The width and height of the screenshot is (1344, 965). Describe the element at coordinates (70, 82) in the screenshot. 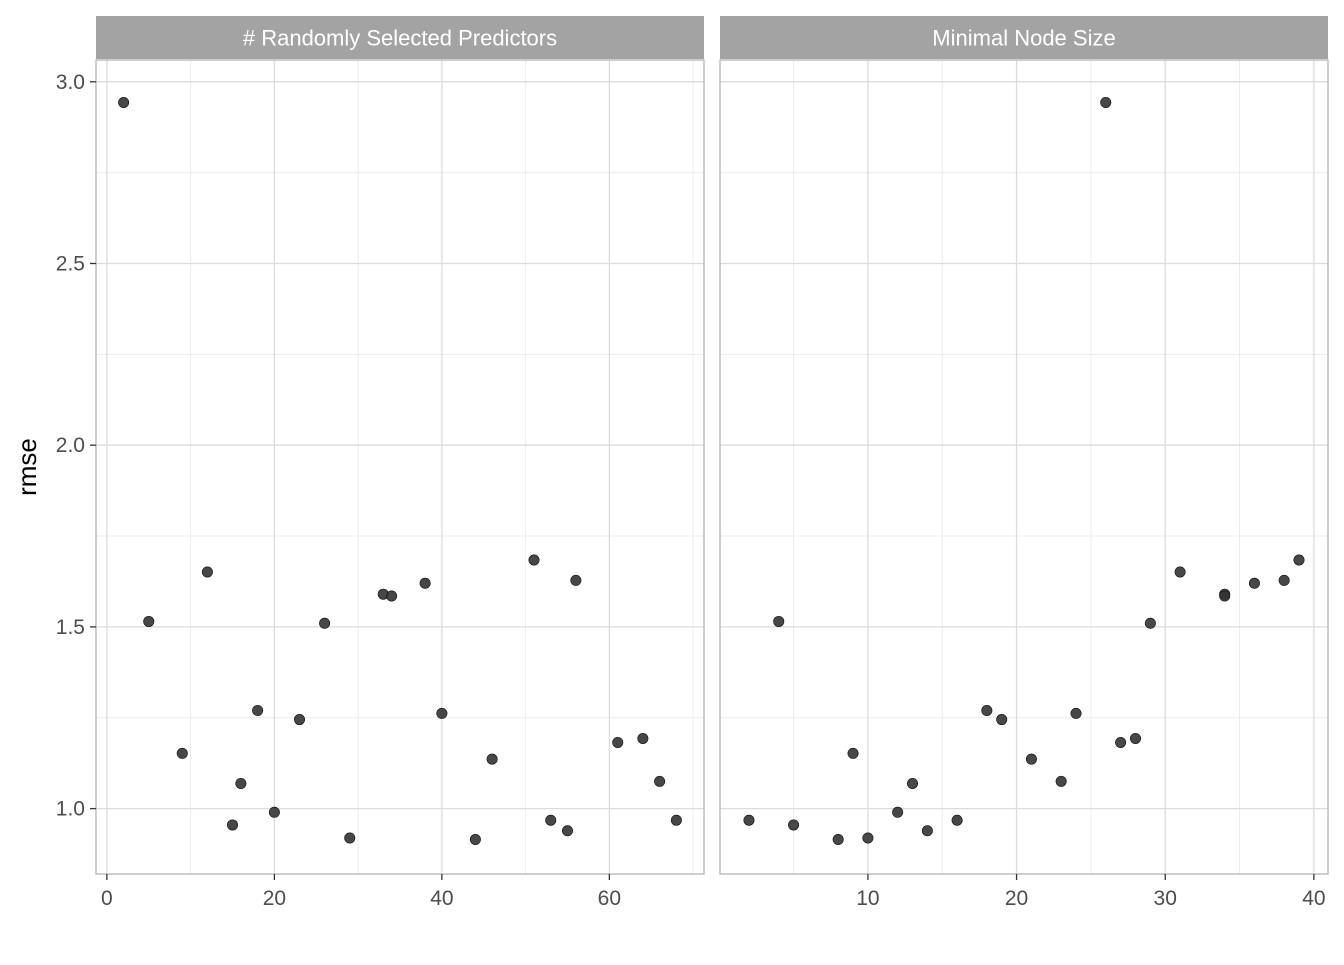

I see `y-tick-label: 3.0` at that location.